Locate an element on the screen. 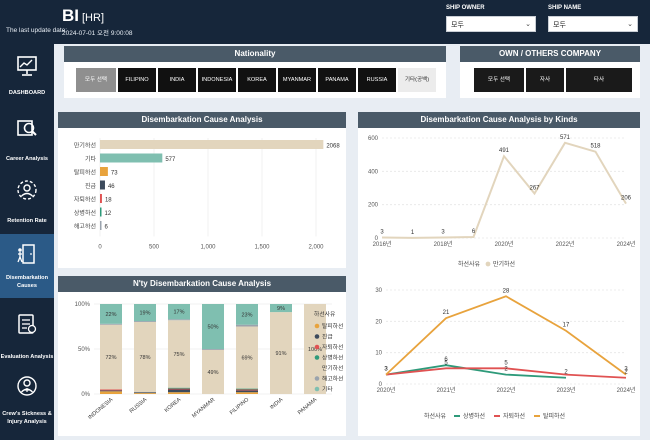 The height and width of the screenshot is (440, 650). nationality-option-other: 기타(공백) is located at coordinates (417, 80).